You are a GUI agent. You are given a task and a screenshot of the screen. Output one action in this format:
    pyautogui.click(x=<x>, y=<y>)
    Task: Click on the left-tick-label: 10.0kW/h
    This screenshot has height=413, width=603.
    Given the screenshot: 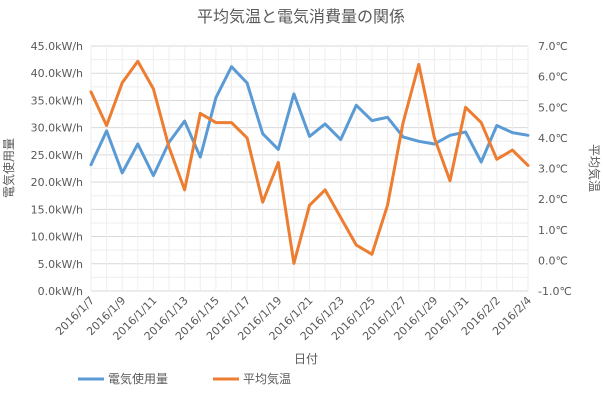 What is the action you would take?
    pyautogui.click(x=57, y=237)
    